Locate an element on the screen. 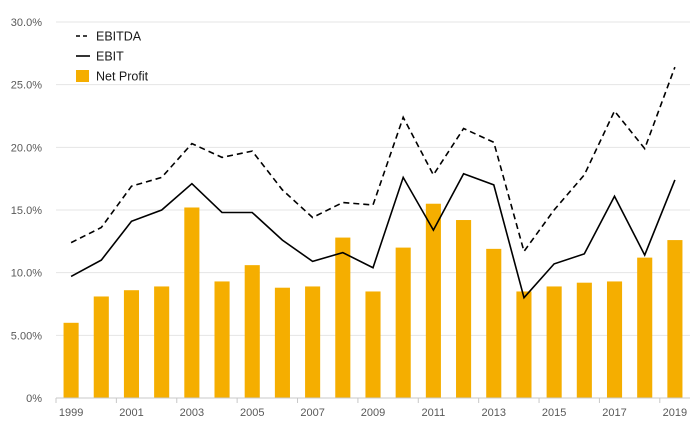  y-tick-label: 0% is located at coordinates (34, 399).